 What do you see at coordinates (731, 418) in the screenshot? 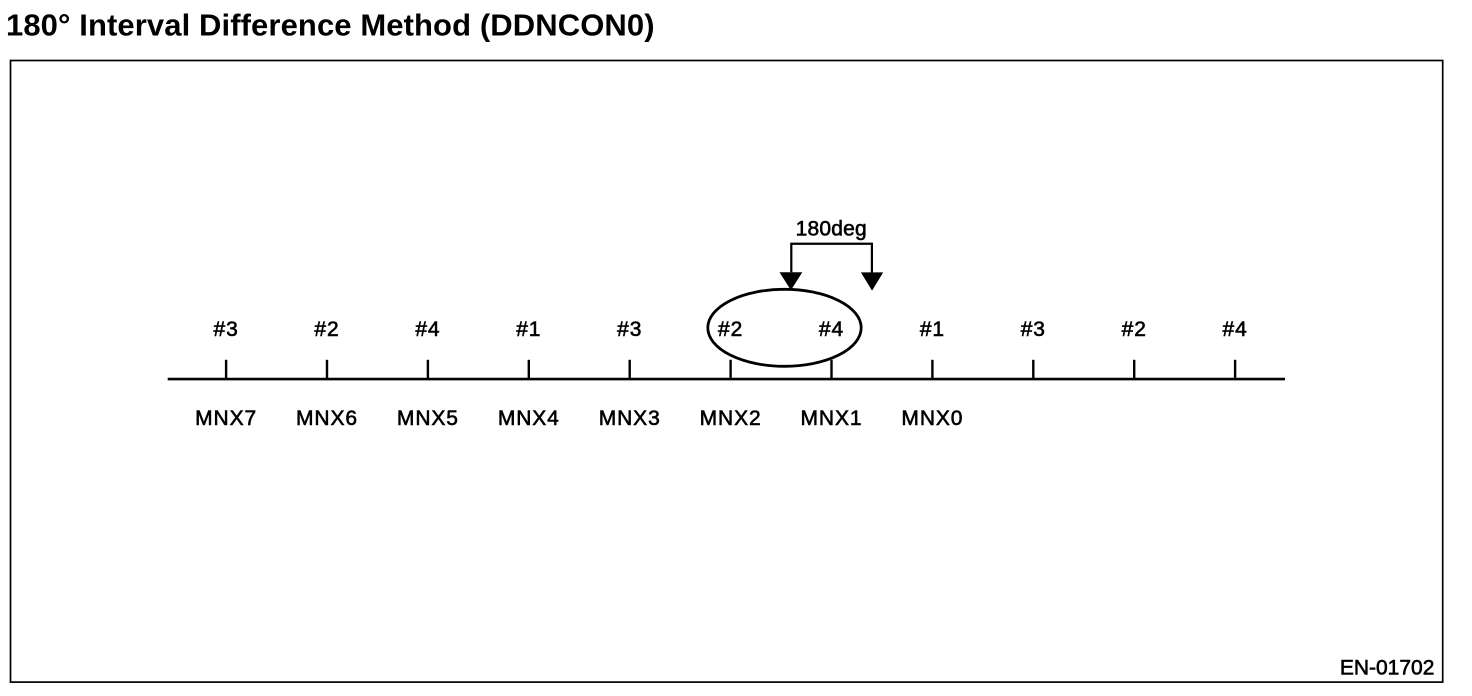
I see `svg-text: MNX2` at bounding box center [731, 418].